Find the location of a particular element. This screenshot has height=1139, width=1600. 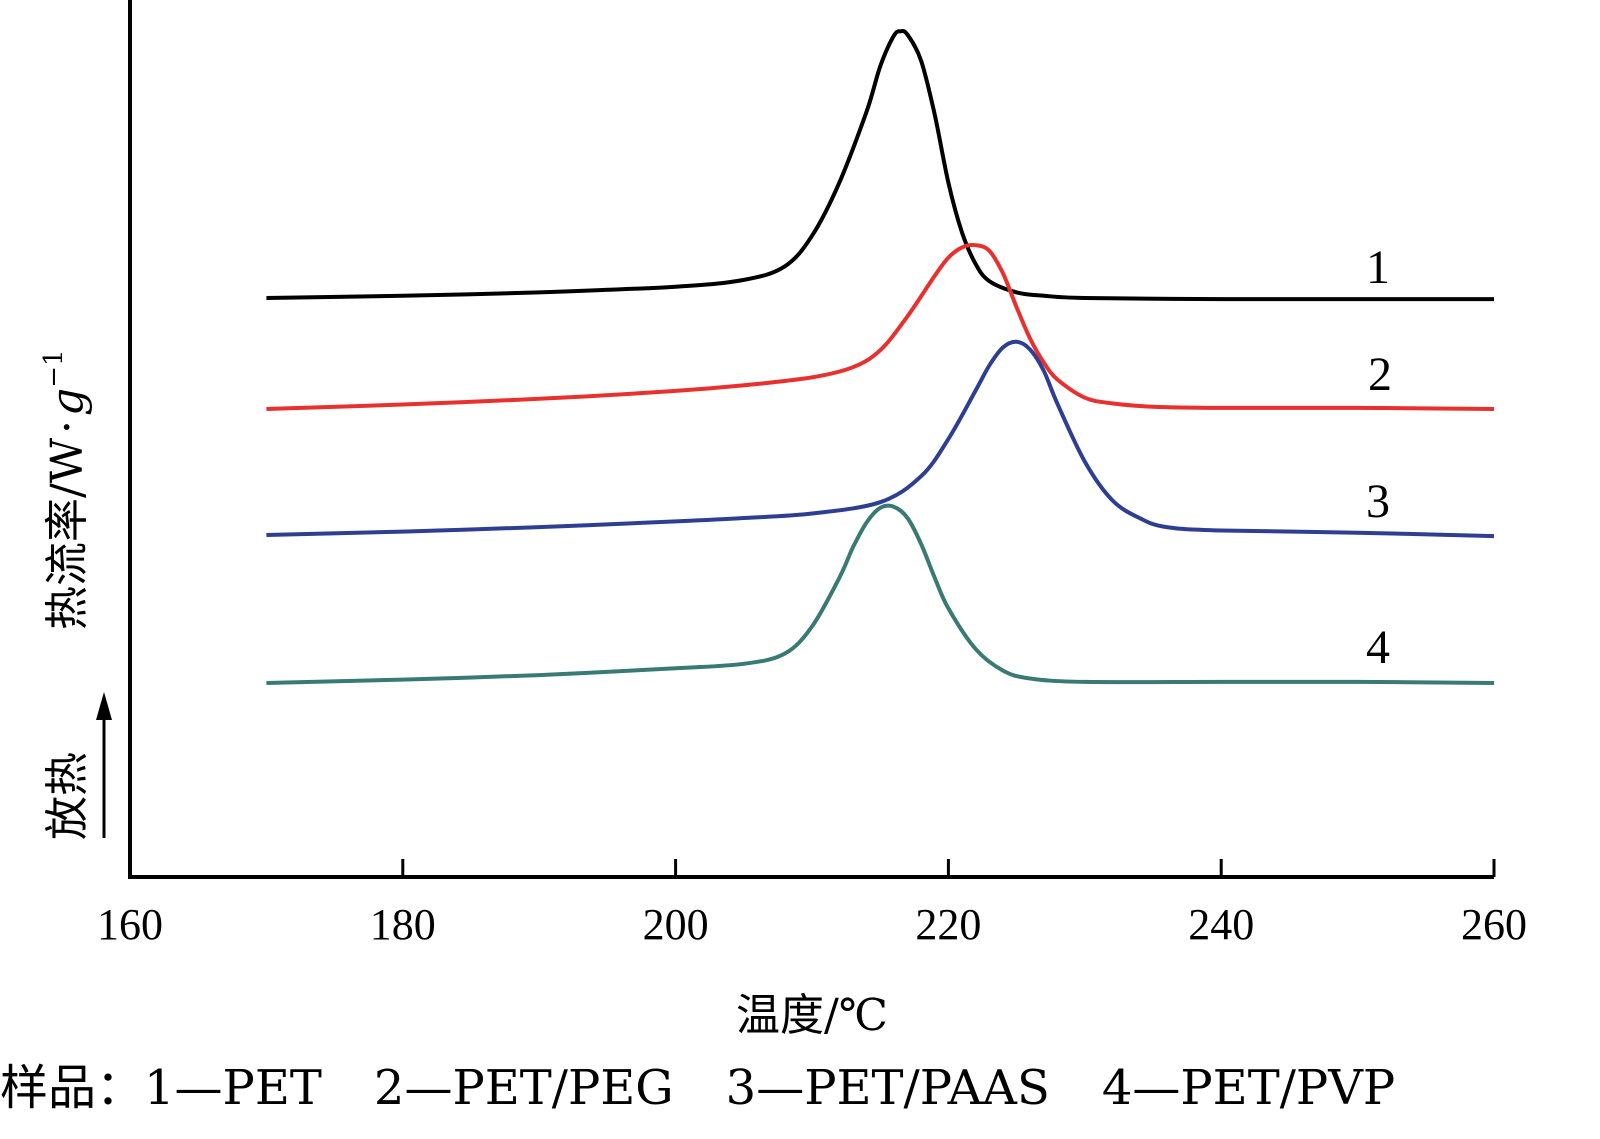

x-tick-label: 180 is located at coordinates (403, 924).